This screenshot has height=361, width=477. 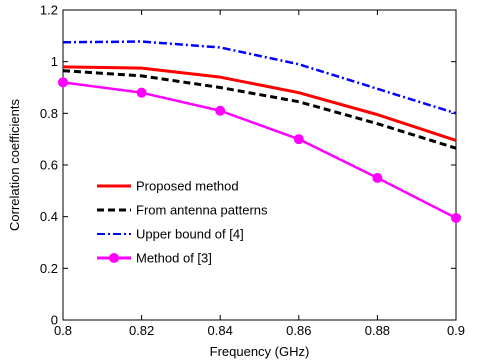 I want to click on y-tick-label: 1, so click(x=54, y=61).